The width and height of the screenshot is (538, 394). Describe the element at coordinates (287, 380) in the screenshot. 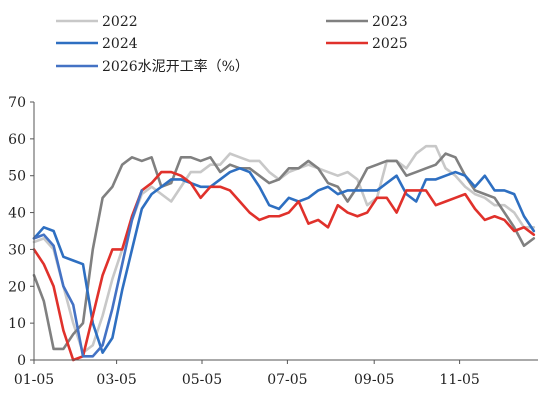

I see `x-tick-label: 07-05` at that location.